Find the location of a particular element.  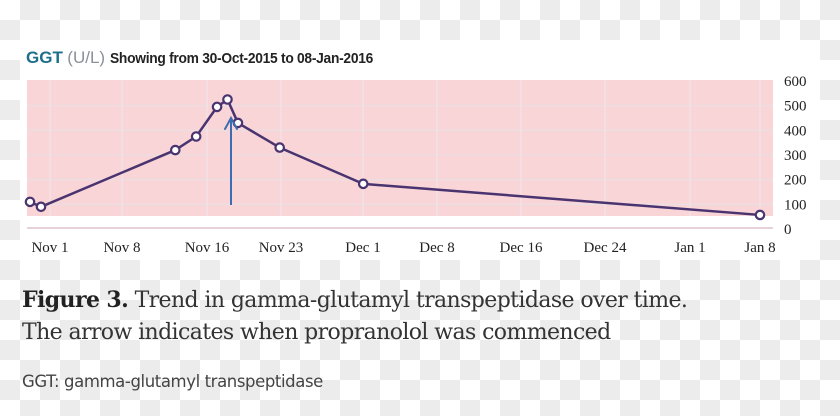

abbreviation-note: GGT: gamma-glutamyl transpeptidase is located at coordinates (172, 381).